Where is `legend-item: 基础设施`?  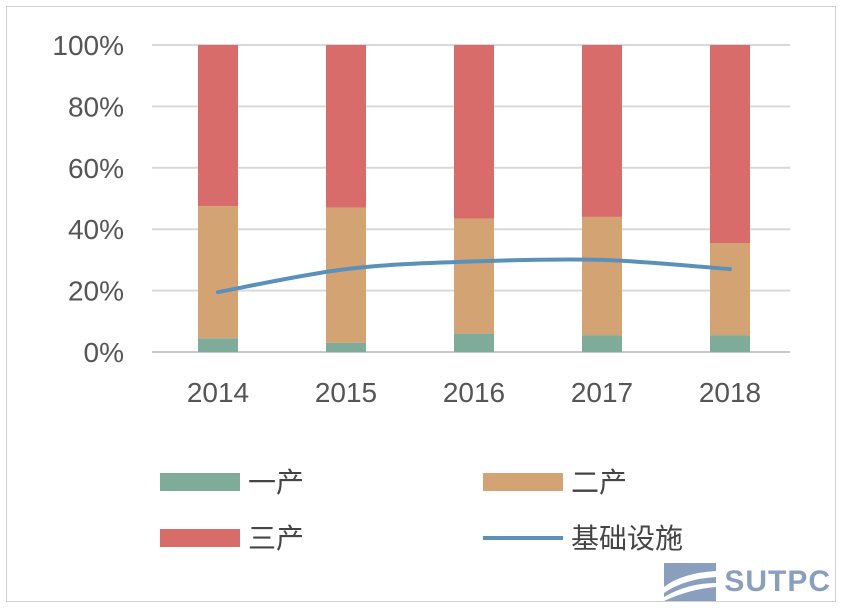 legend-item: 基础设施 is located at coordinates (583, 538).